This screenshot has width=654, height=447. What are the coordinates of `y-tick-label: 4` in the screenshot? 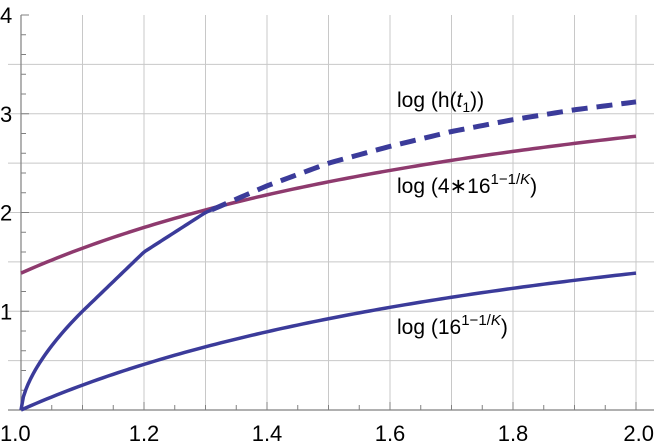 It's located at (6, 15).